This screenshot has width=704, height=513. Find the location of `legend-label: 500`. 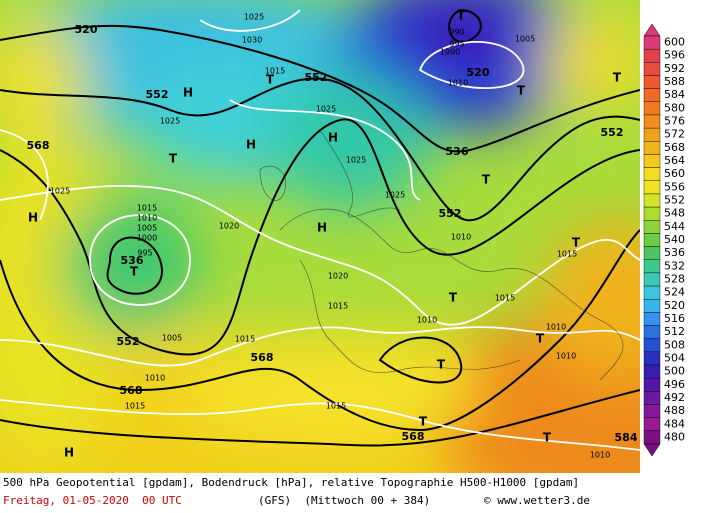

legend-label: 500 is located at coordinates (674, 371).